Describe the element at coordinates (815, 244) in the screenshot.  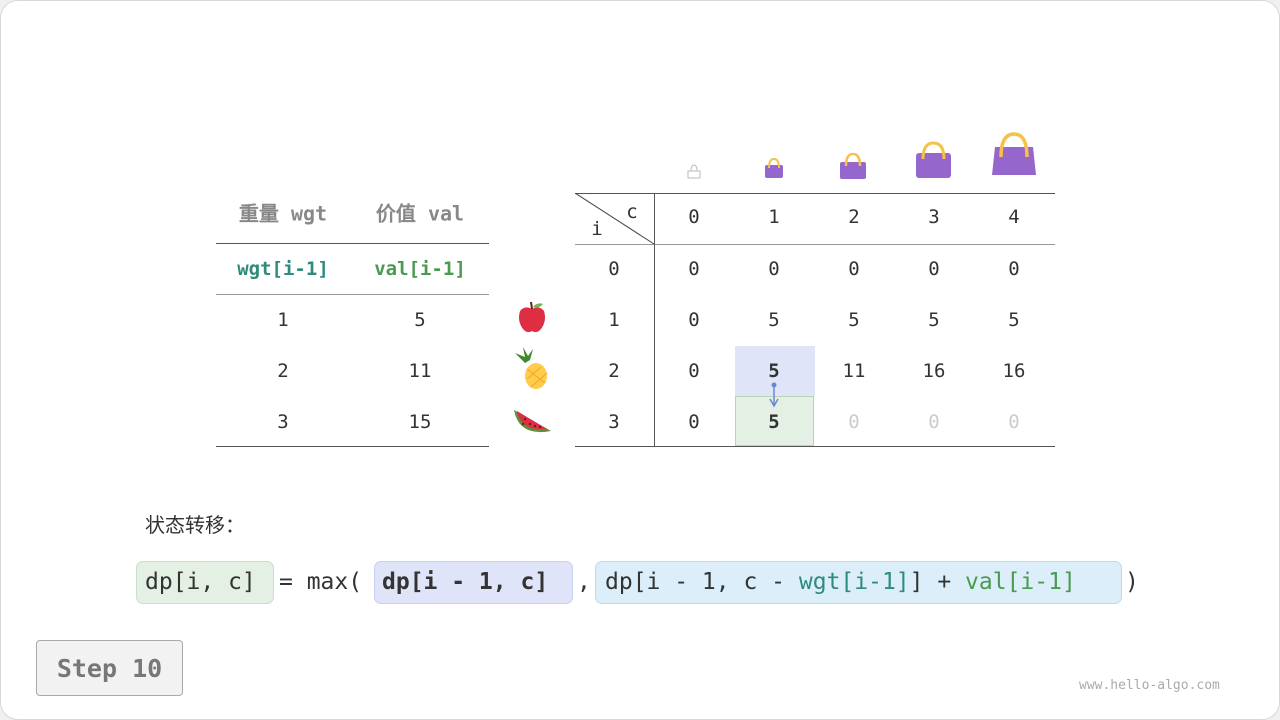
I see `table-header-line` at that location.